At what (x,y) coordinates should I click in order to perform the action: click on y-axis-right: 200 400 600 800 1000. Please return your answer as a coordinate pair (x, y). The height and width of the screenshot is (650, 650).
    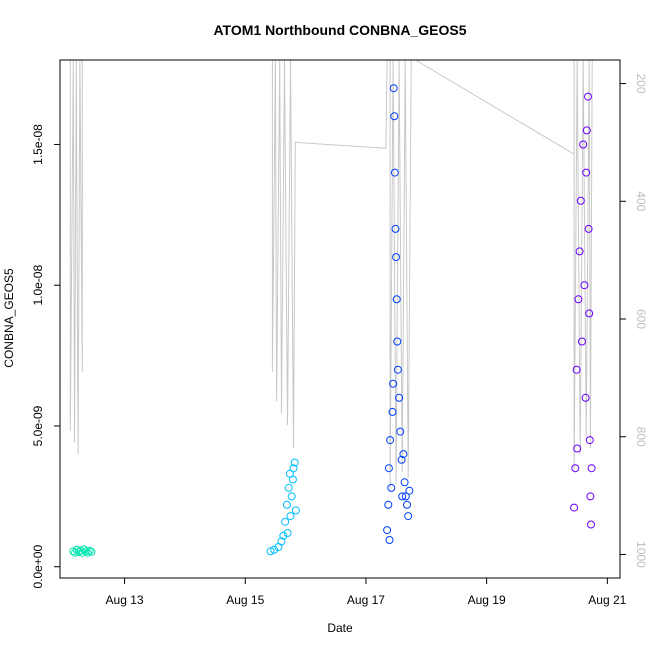
    Looking at the image, I should click on (633, 320).